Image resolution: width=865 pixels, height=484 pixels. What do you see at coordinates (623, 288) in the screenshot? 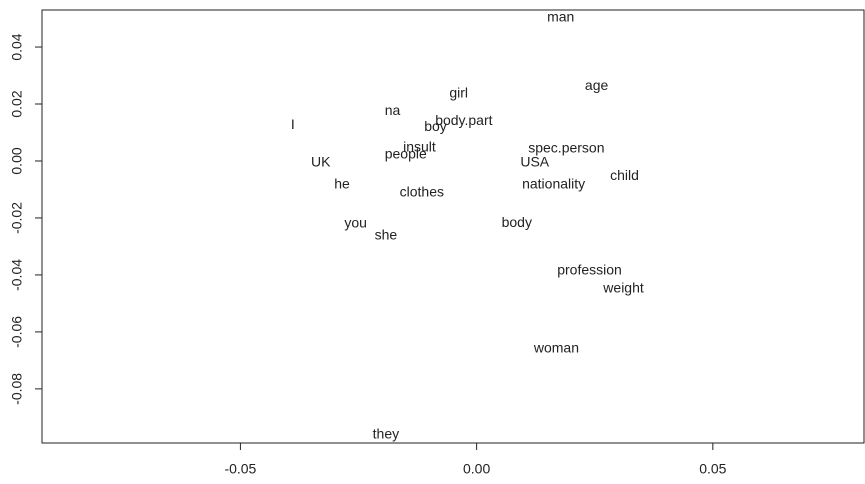
I see `point-label: weight` at bounding box center [623, 288].